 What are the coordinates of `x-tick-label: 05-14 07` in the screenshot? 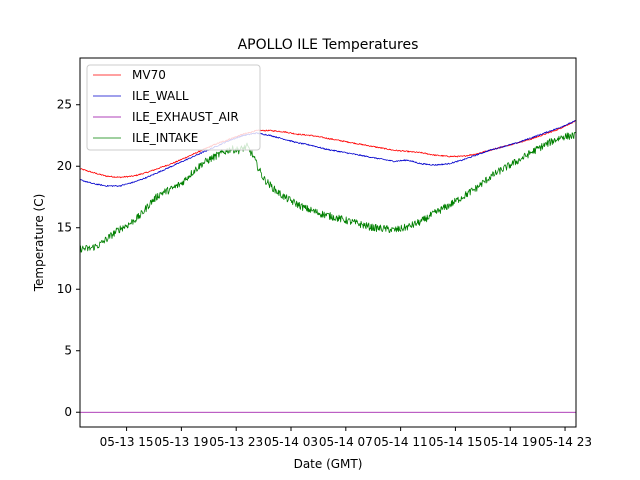 It's located at (346, 442).